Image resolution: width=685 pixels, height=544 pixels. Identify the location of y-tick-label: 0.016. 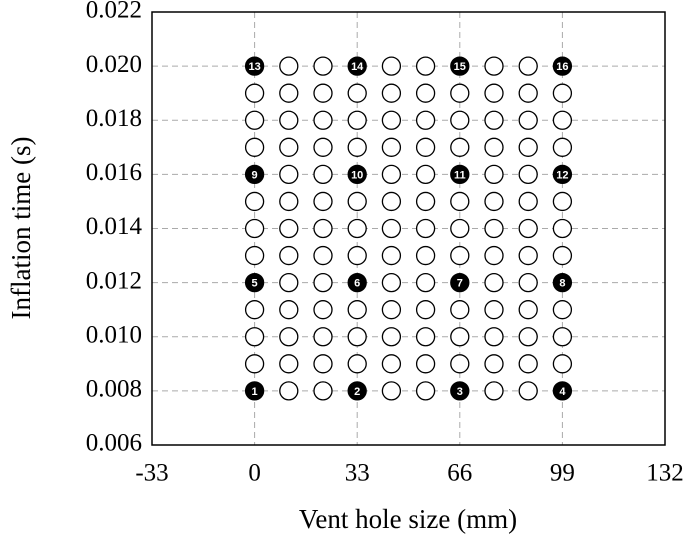
(114, 172).